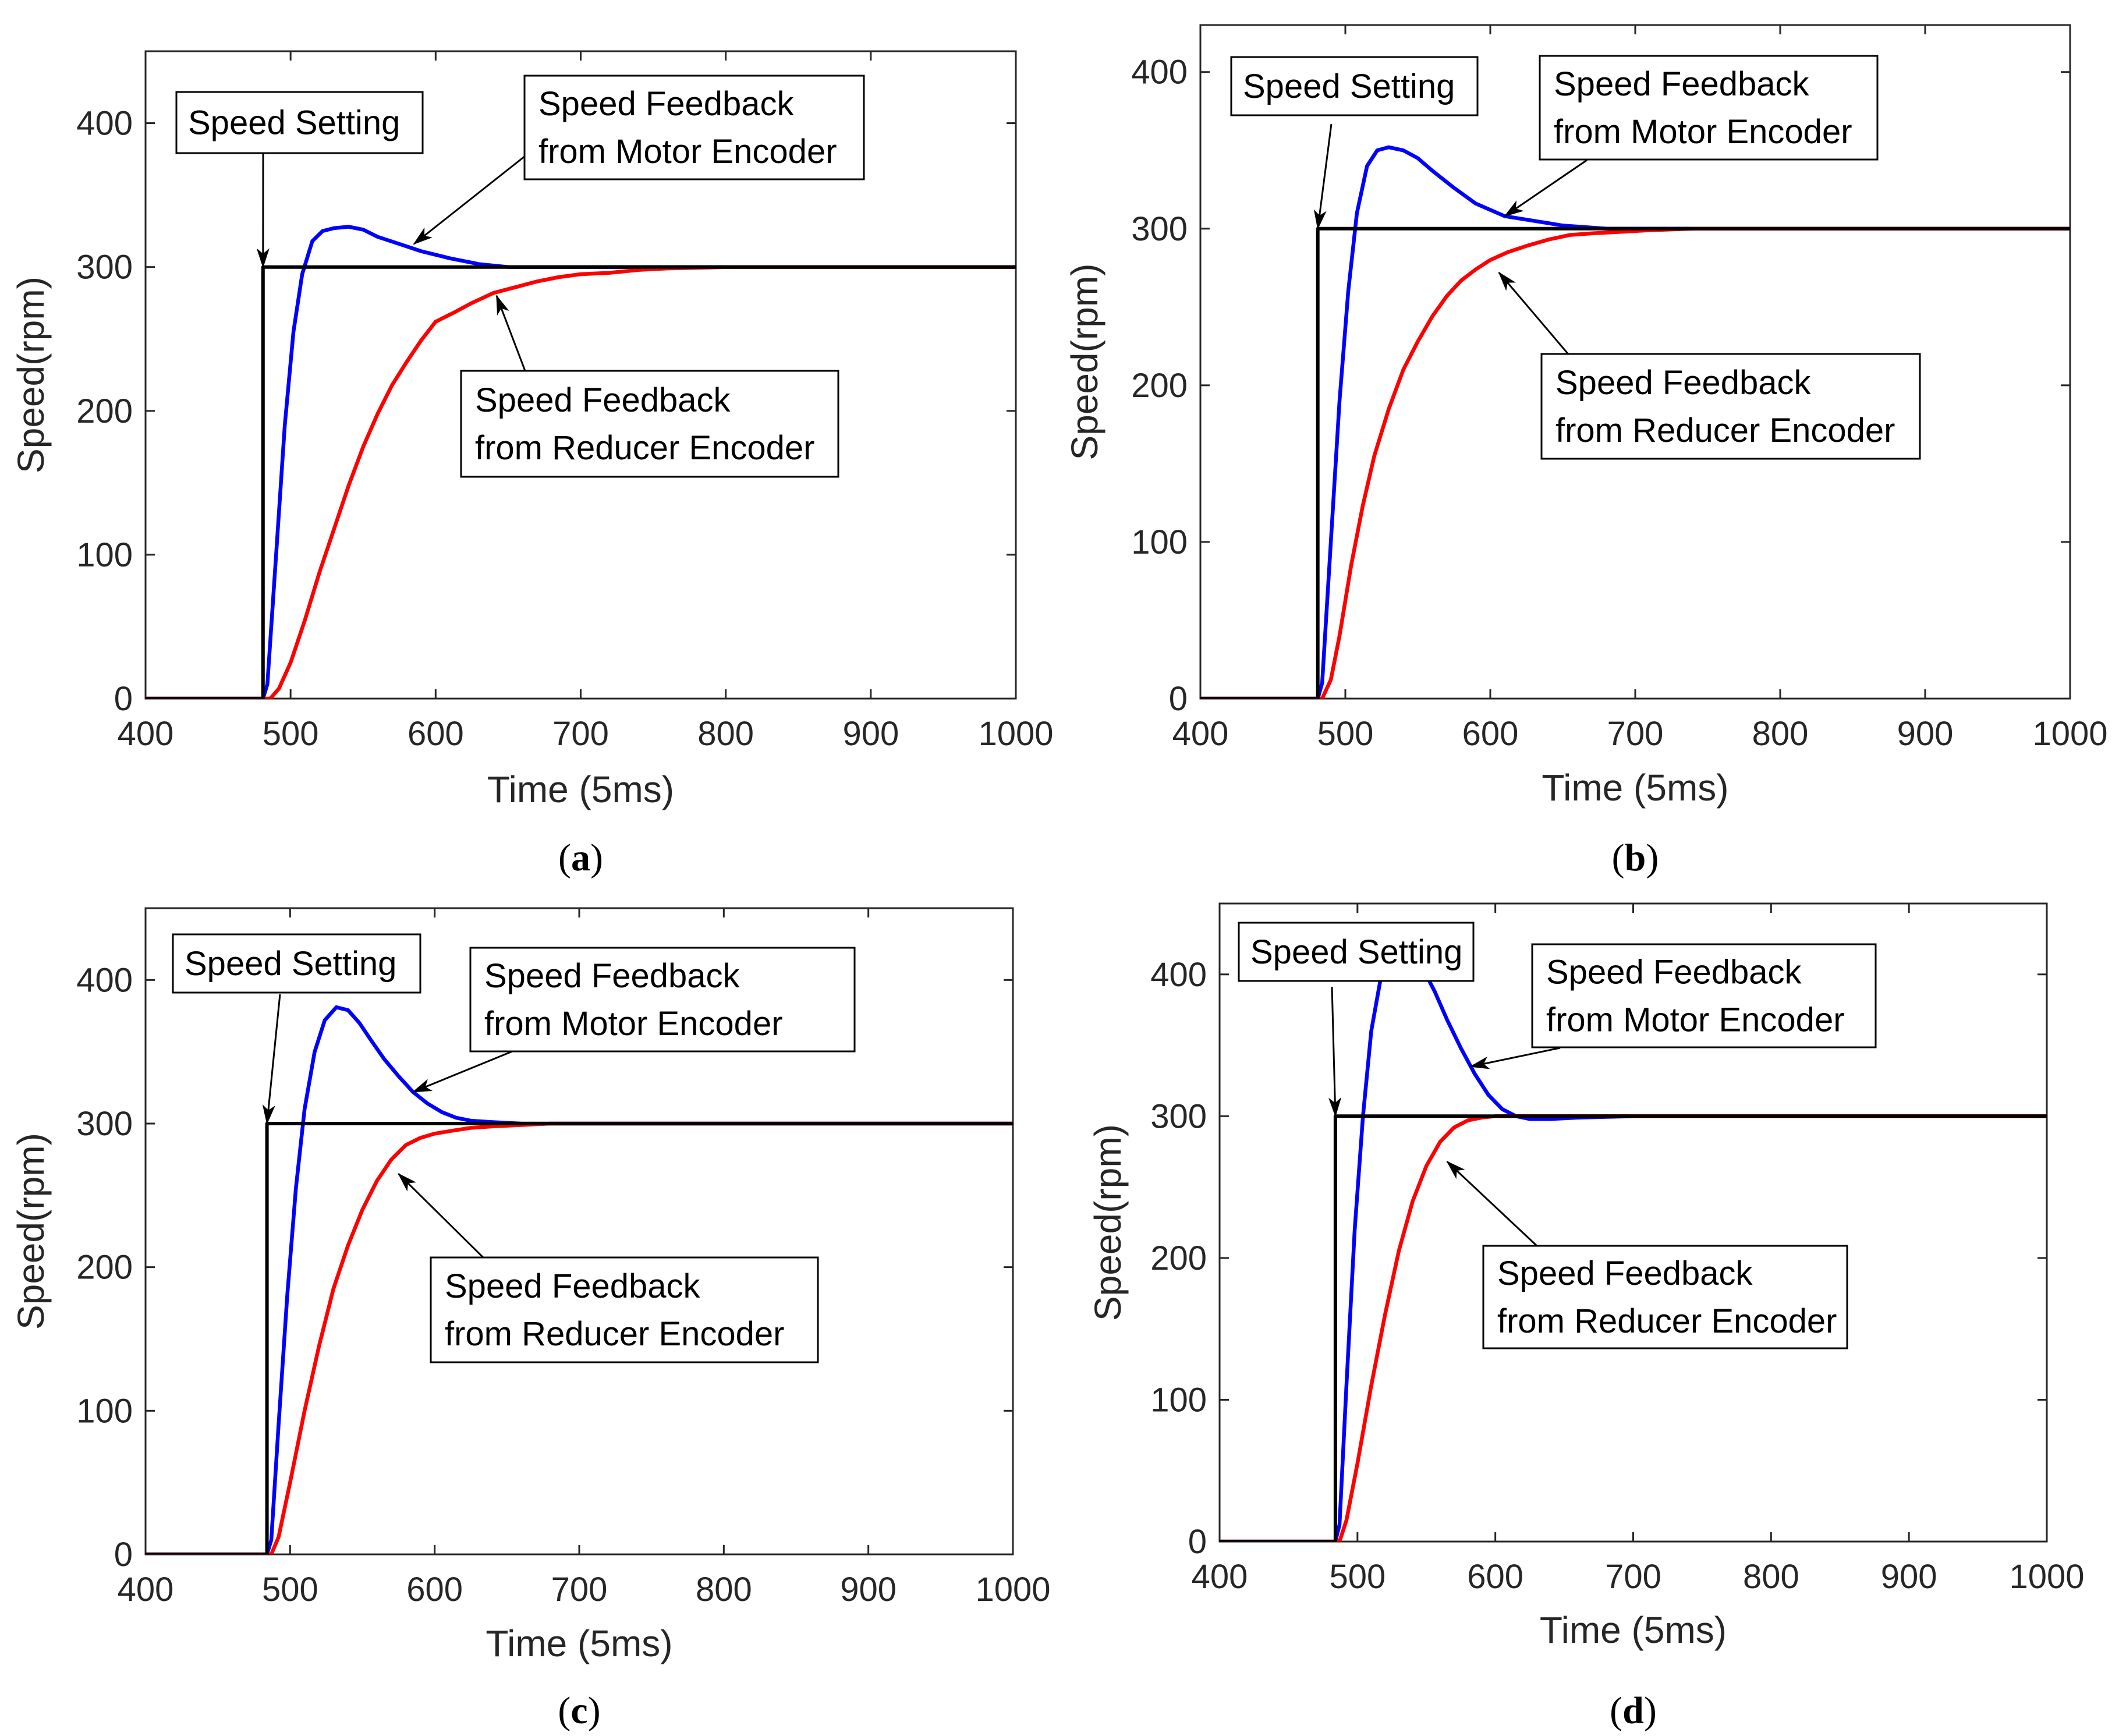 The image size is (2119, 1736). I want to click on panel-caption: (b), so click(1635, 858).